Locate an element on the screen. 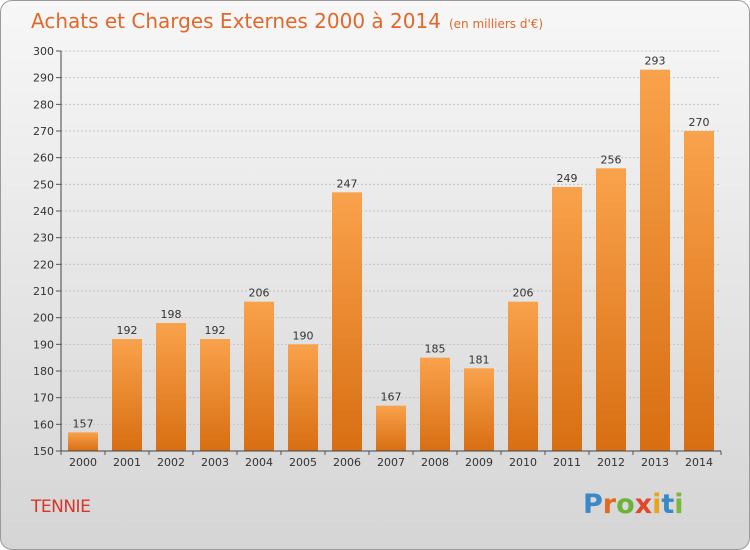  data-label-2005: 190 is located at coordinates (303, 335).